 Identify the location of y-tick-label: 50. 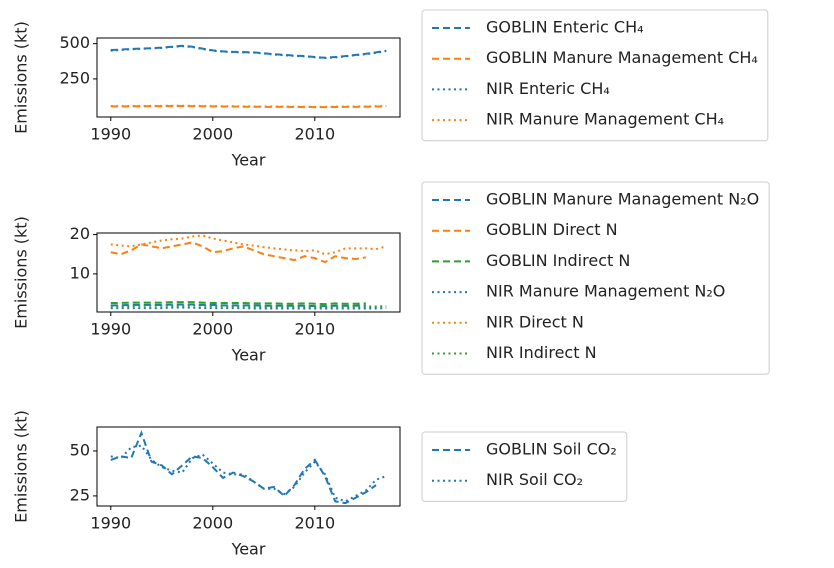
(80, 449).